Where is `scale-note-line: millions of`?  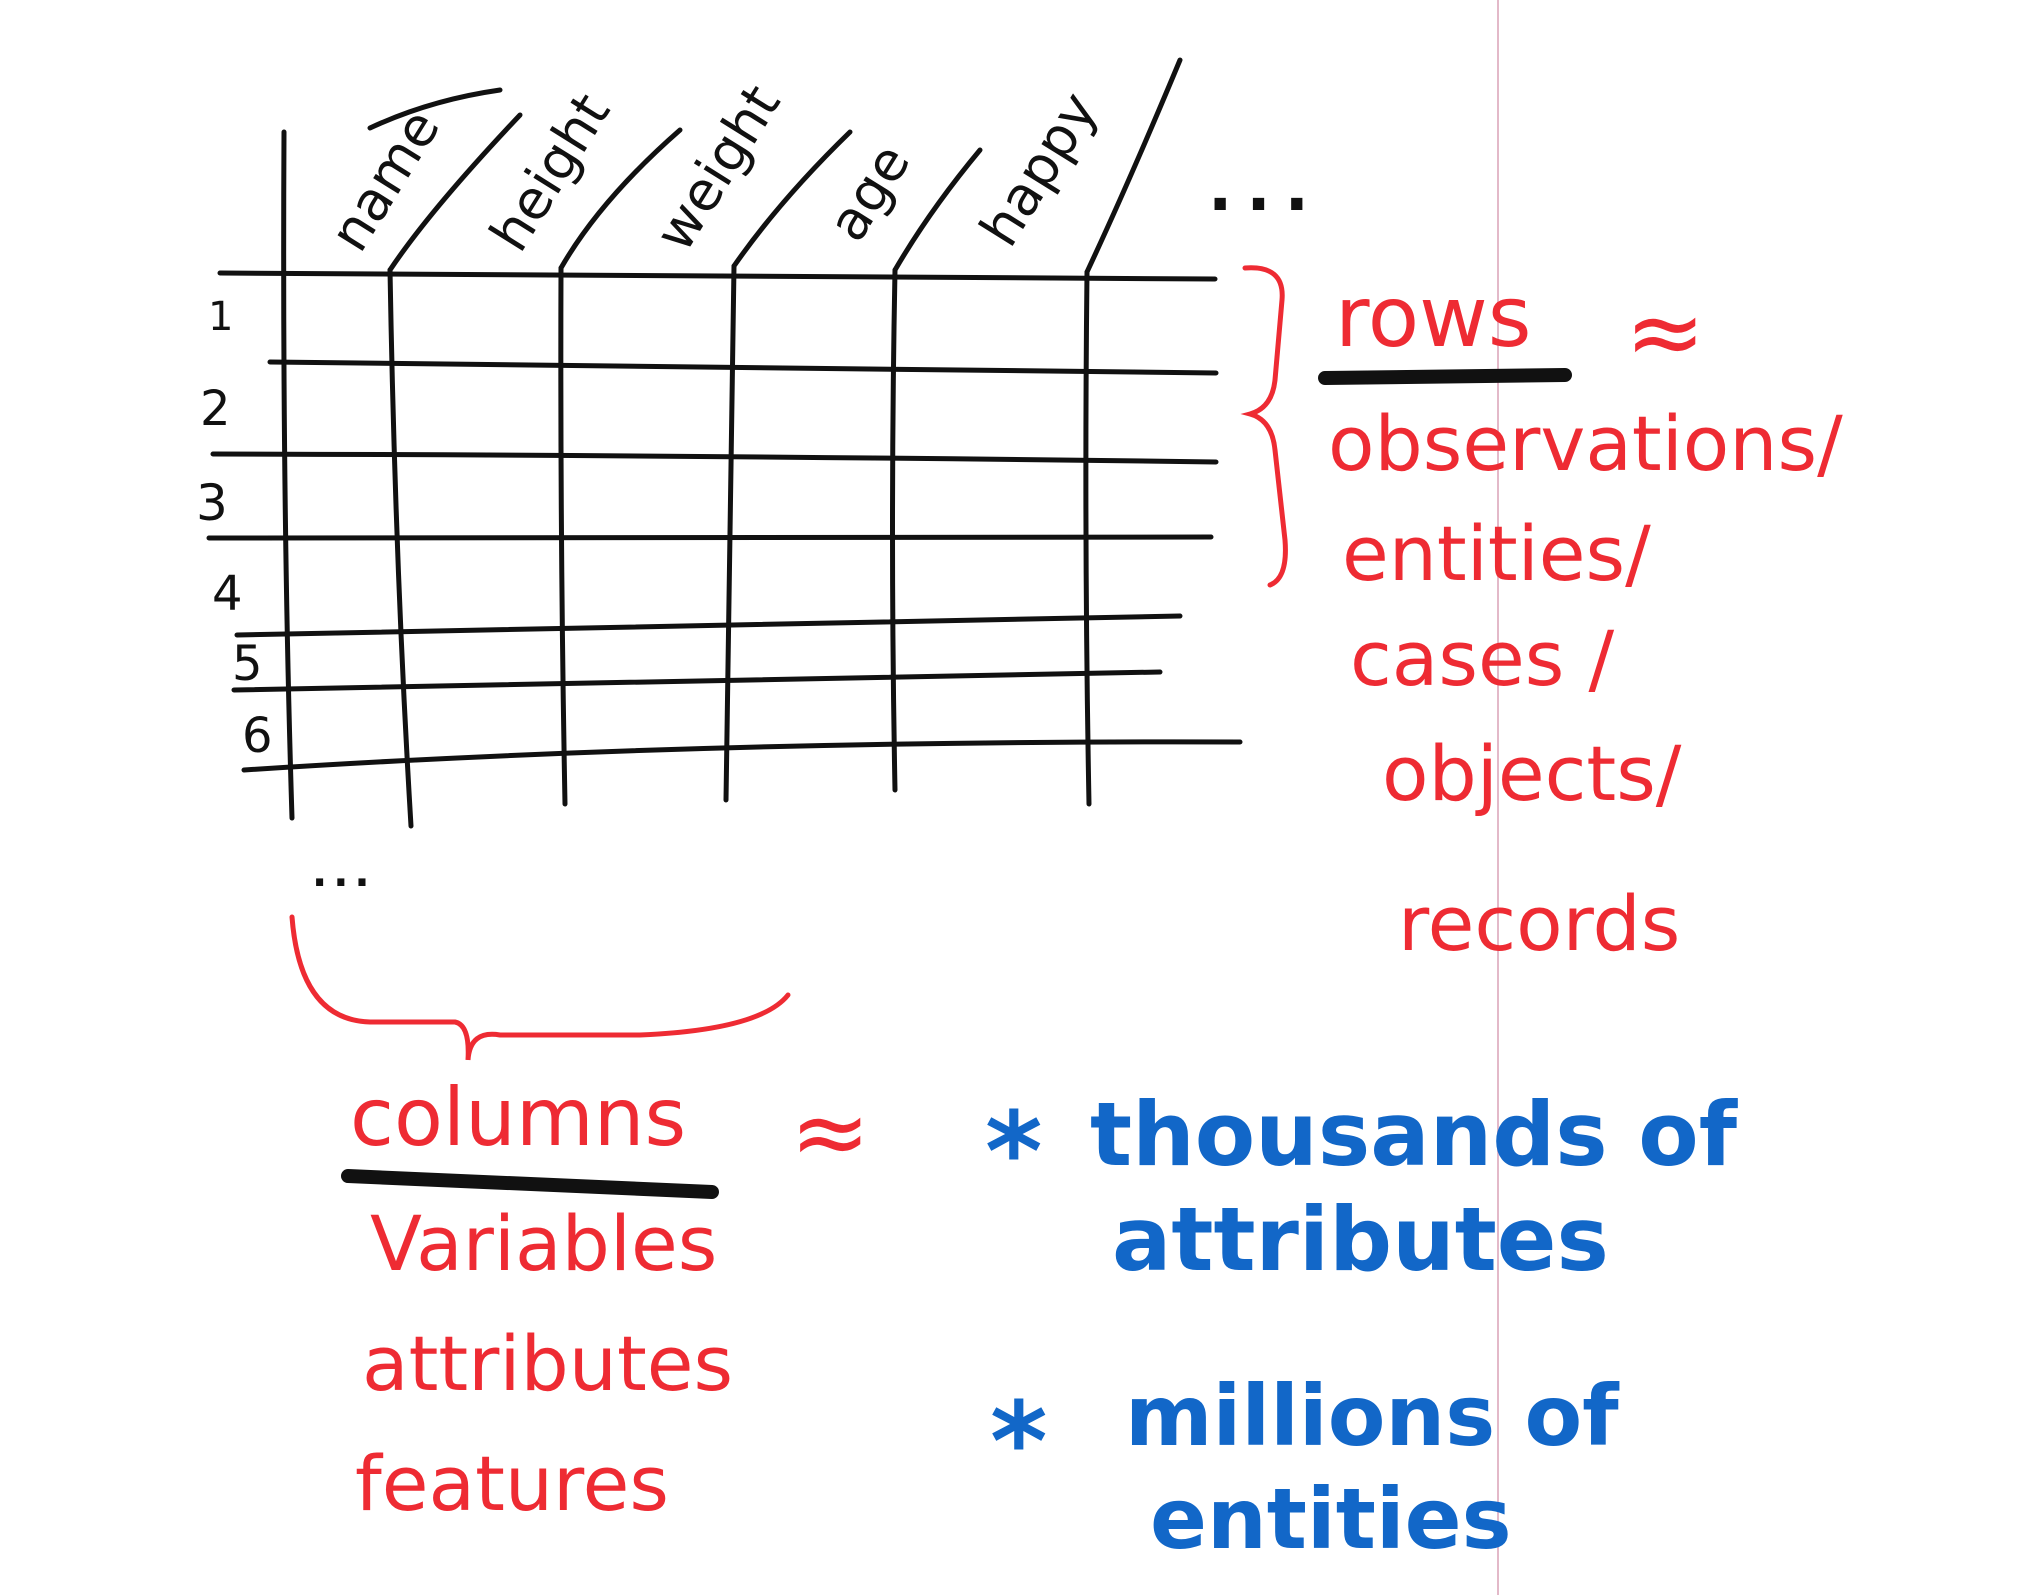
scale-note-line: millions of is located at coordinates (1372, 1416).